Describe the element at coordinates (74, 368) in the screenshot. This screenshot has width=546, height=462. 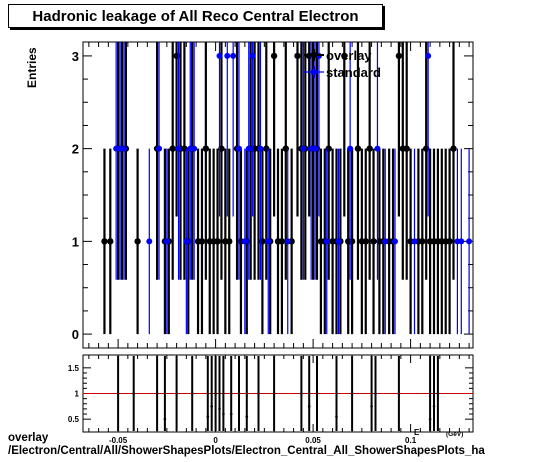
I see `ratio-y-tick-label: 1.5` at that location.